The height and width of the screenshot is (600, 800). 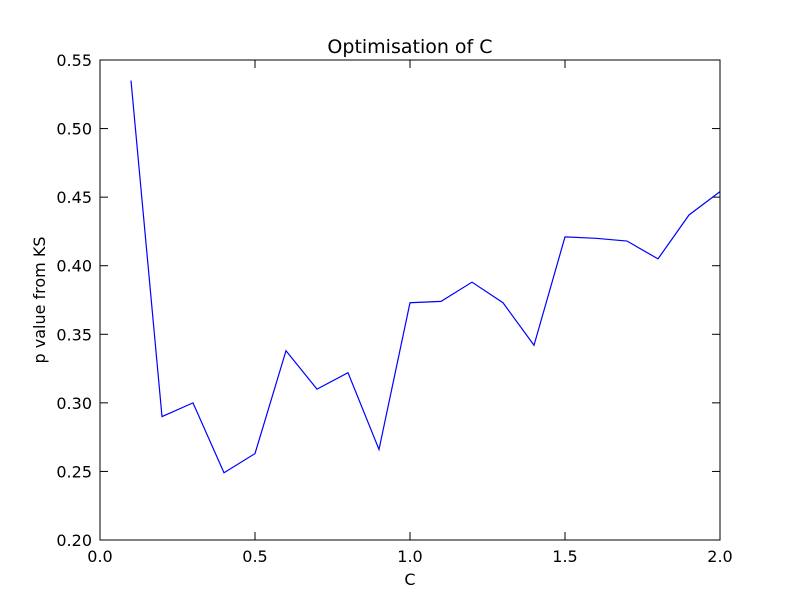 I want to click on y-tick-label: 0.50, so click(x=74, y=129).